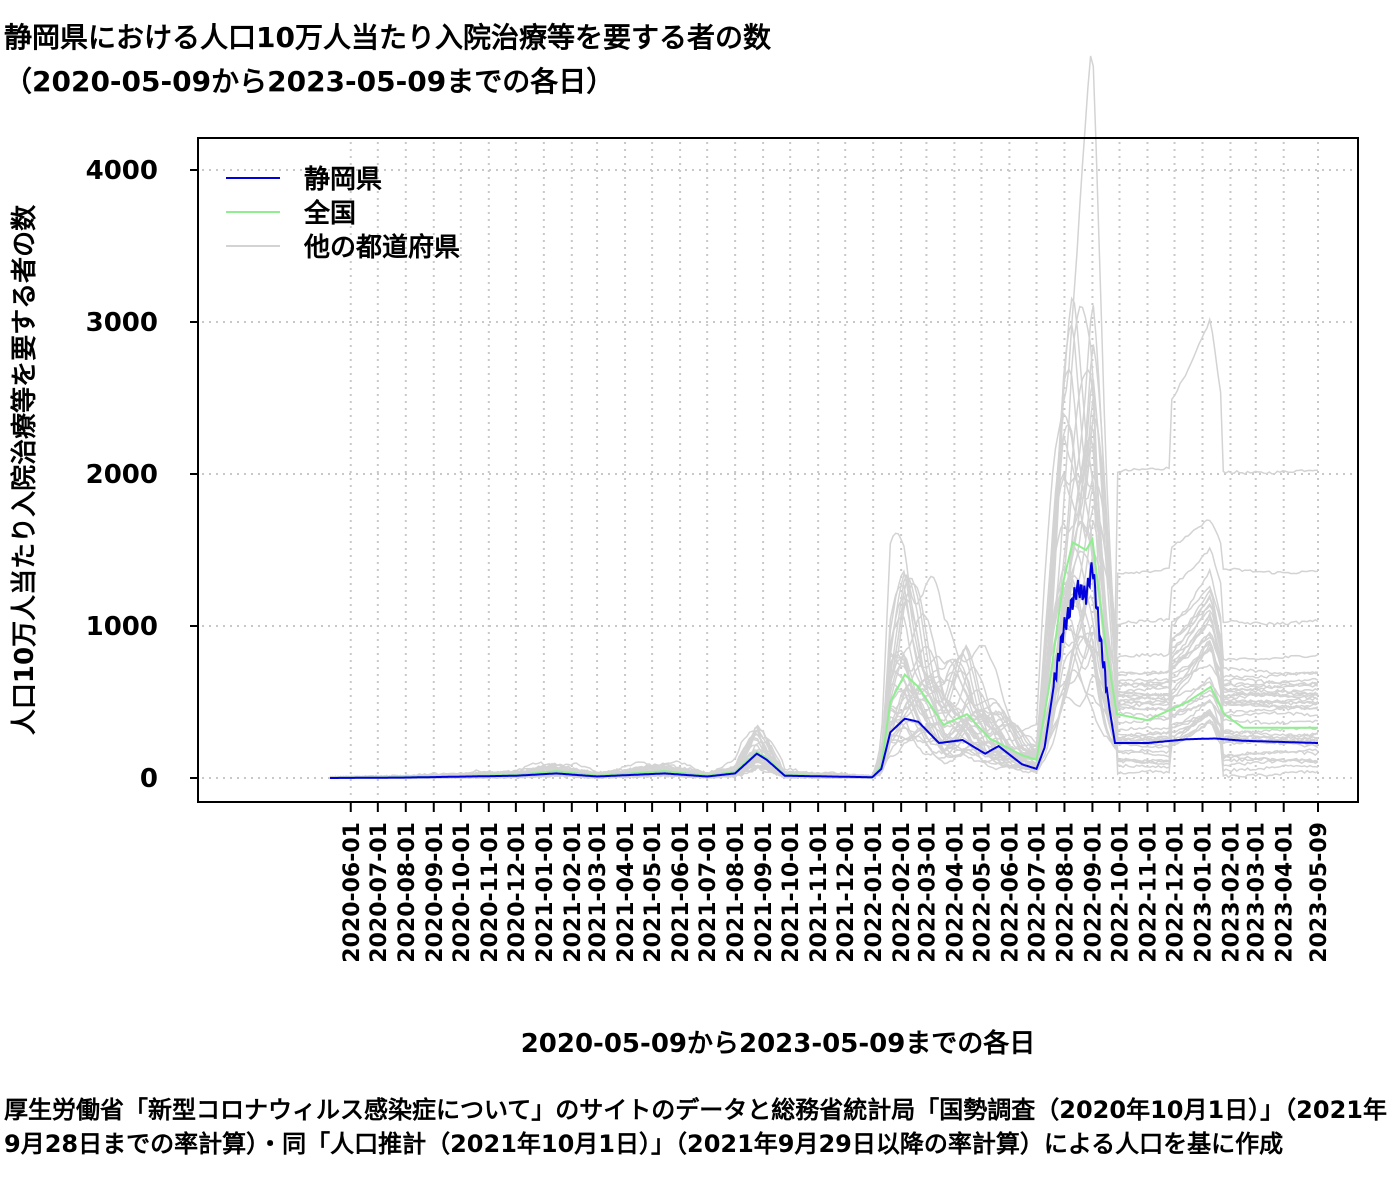 The image size is (1400, 1200). I want to click on x-tick-label: 2021-06-01, so click(681, 892).